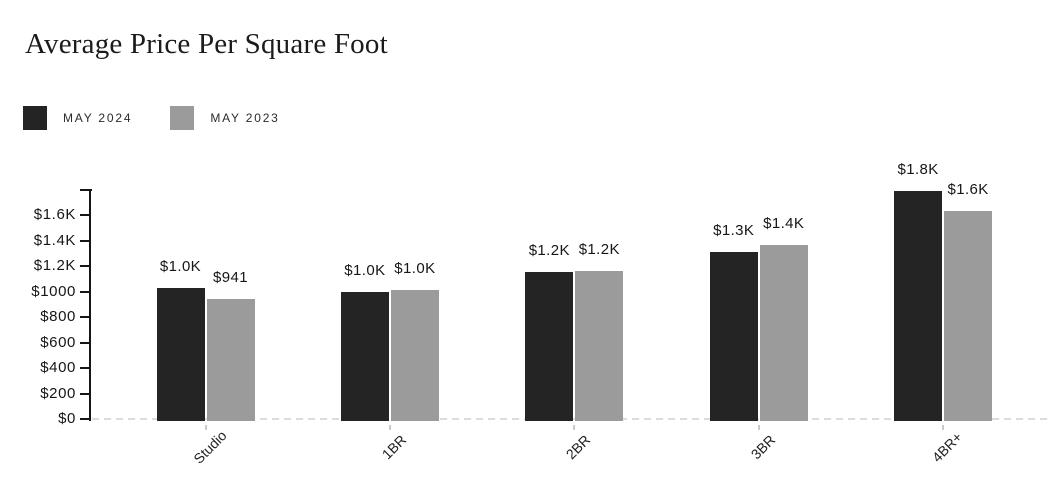 This screenshot has width=1052, height=491. What do you see at coordinates (230, 360) in the screenshot?
I see `bar-may-2023-studio` at bounding box center [230, 360].